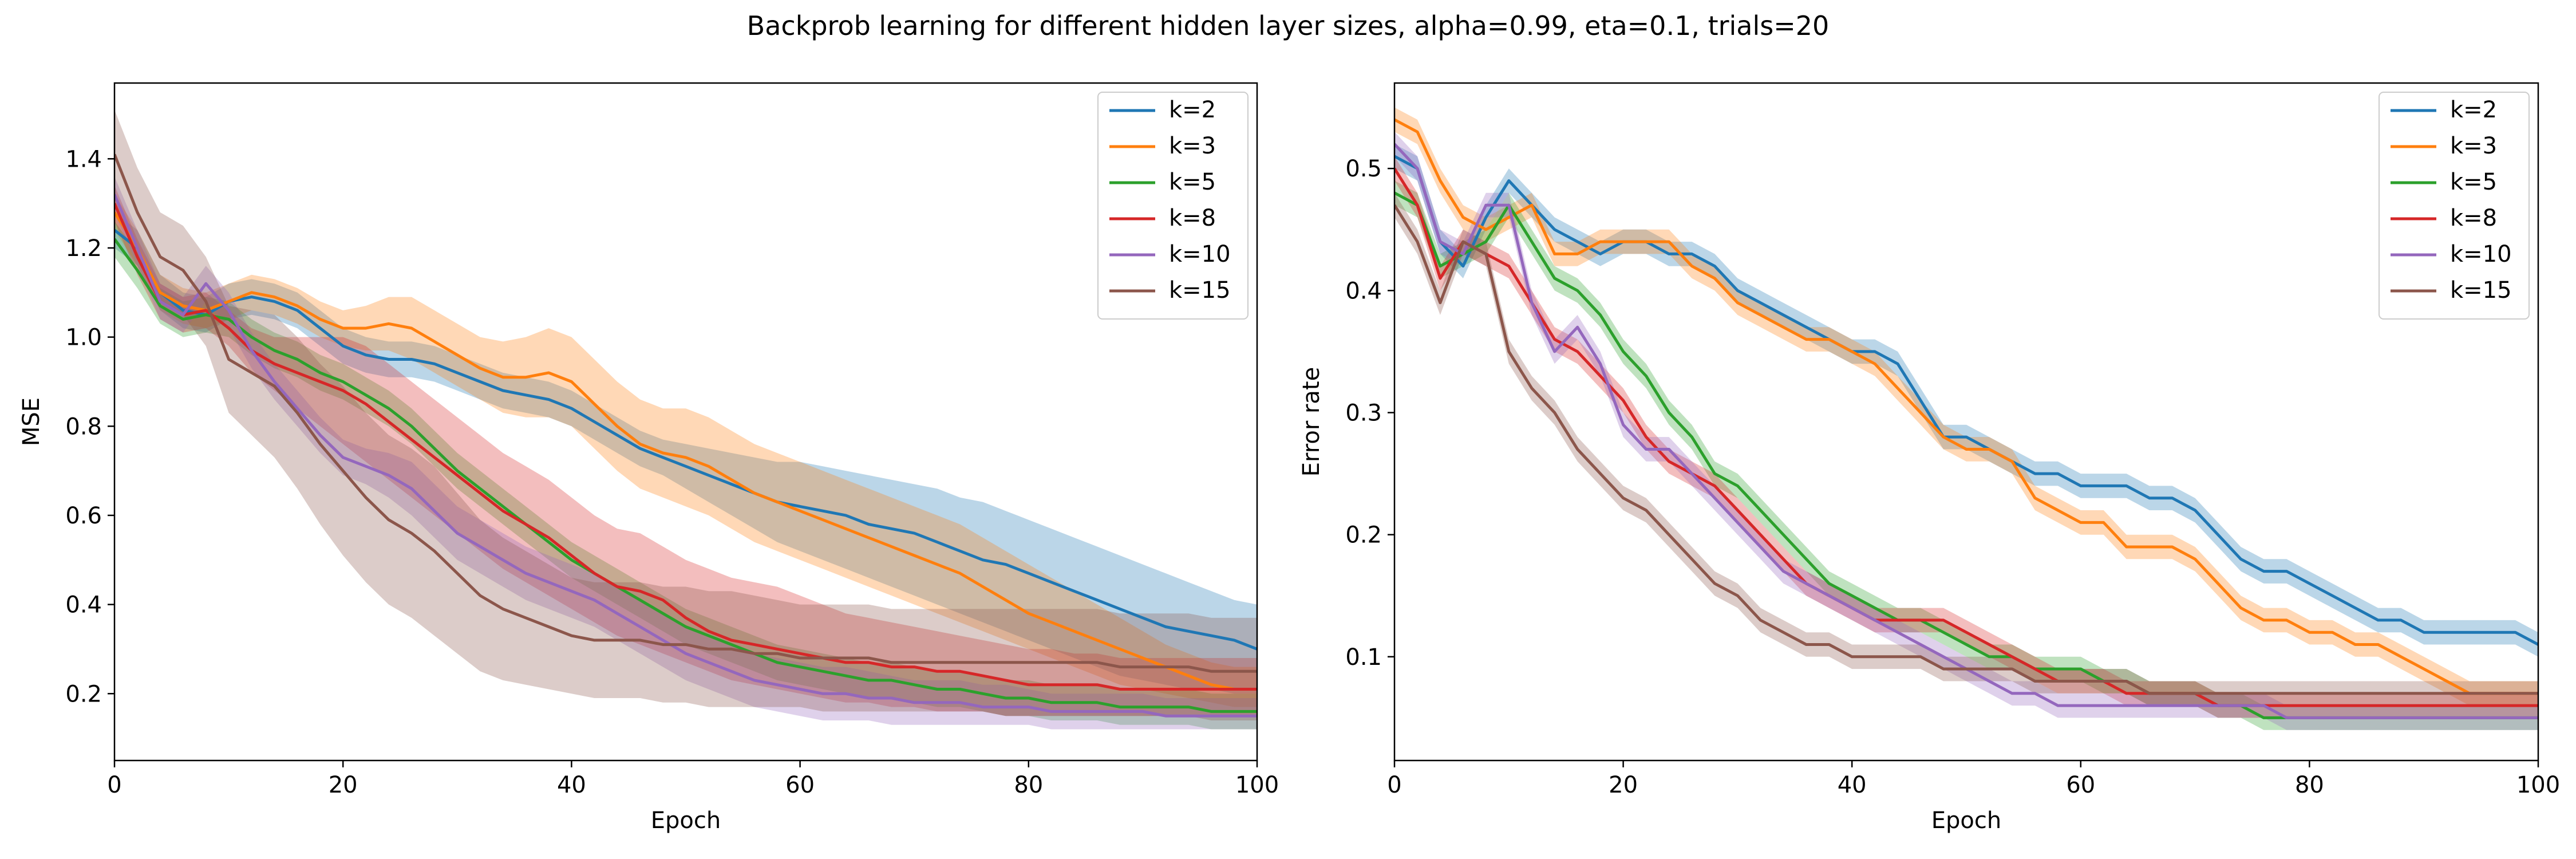 This screenshot has height=859, width=2576. Describe the element at coordinates (1363, 414) in the screenshot. I see `y-tick-label: 0.3` at that location.